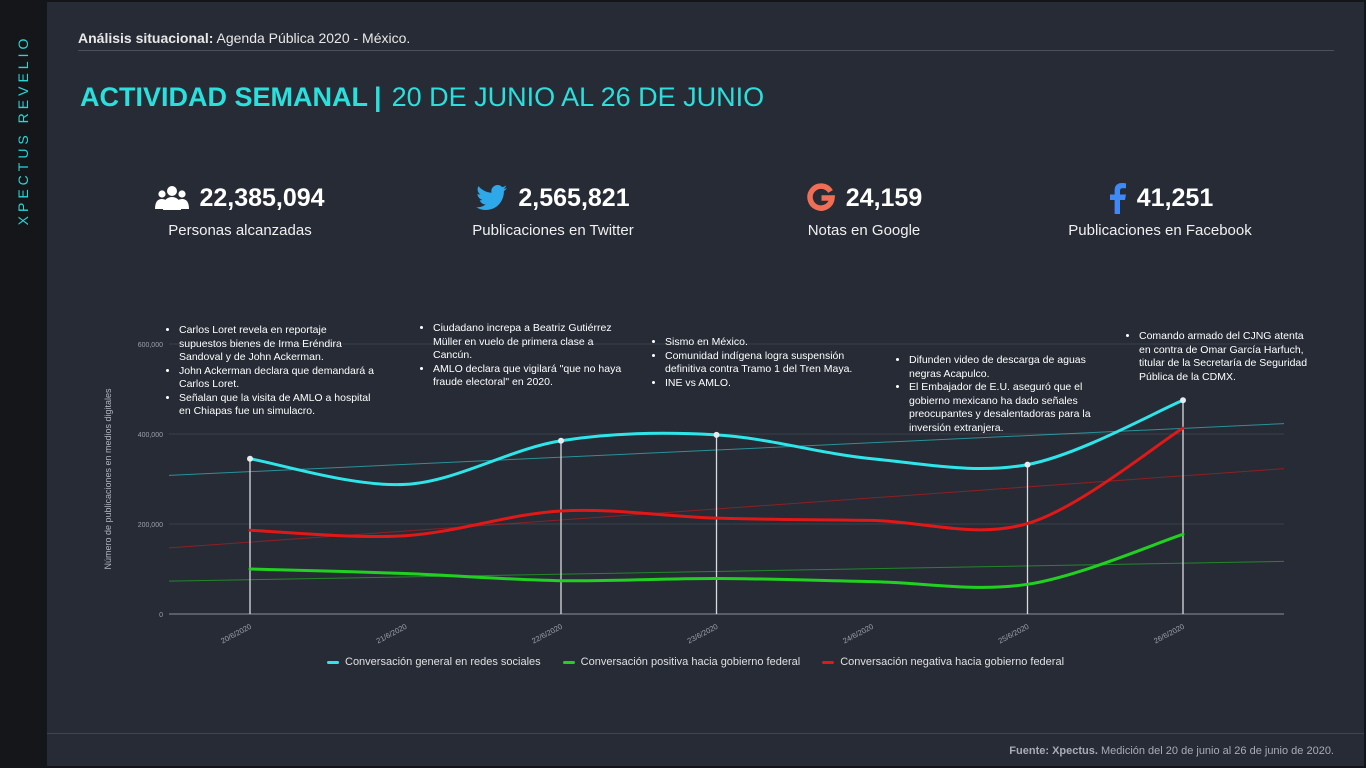  I want to click on people-icon, so click(172, 198).